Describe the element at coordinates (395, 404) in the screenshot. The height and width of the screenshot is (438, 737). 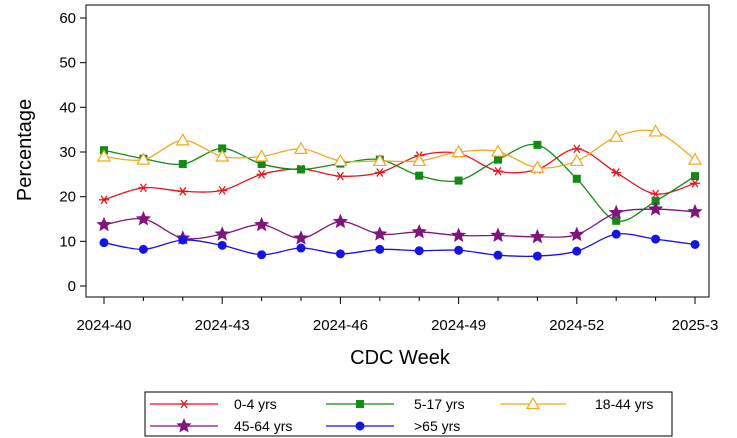
I see `legend-item: 5-17 yrs` at that location.